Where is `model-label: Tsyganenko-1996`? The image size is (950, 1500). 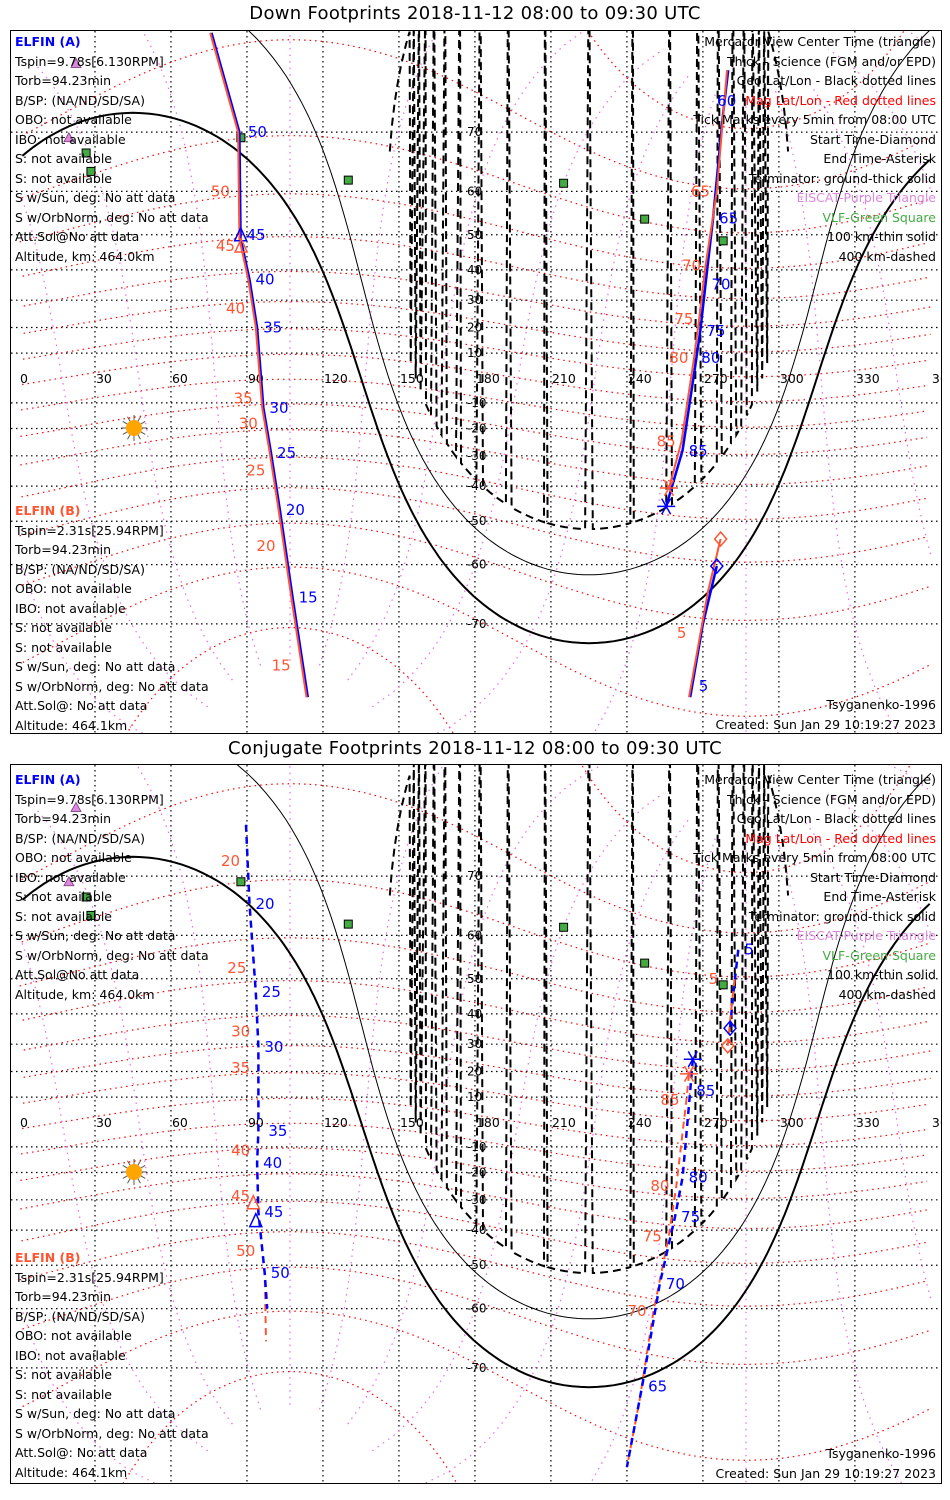 model-label: Tsyganenko-1996 is located at coordinates (881, 1453).